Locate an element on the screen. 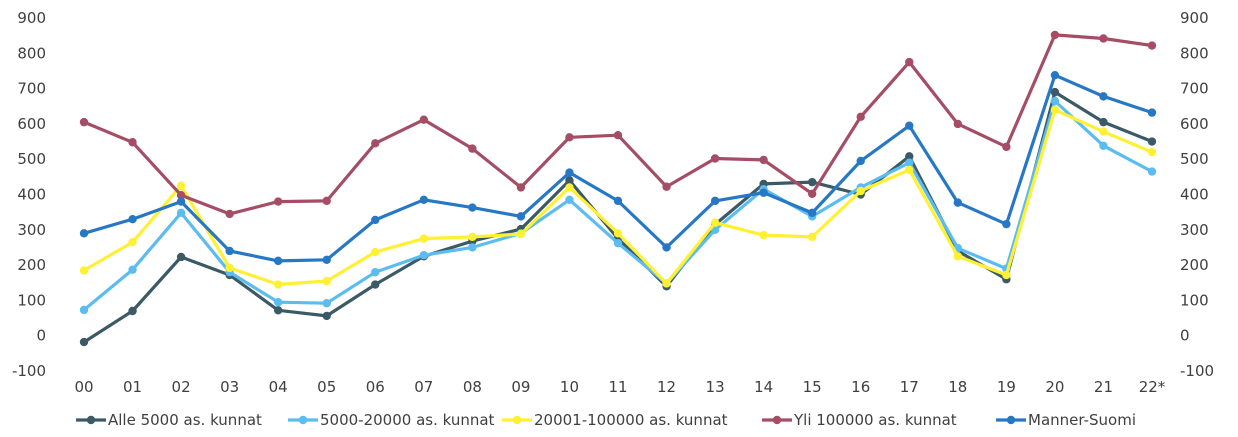 This screenshot has width=1238, height=437. x-tick-label: 00 is located at coordinates (83, 387).